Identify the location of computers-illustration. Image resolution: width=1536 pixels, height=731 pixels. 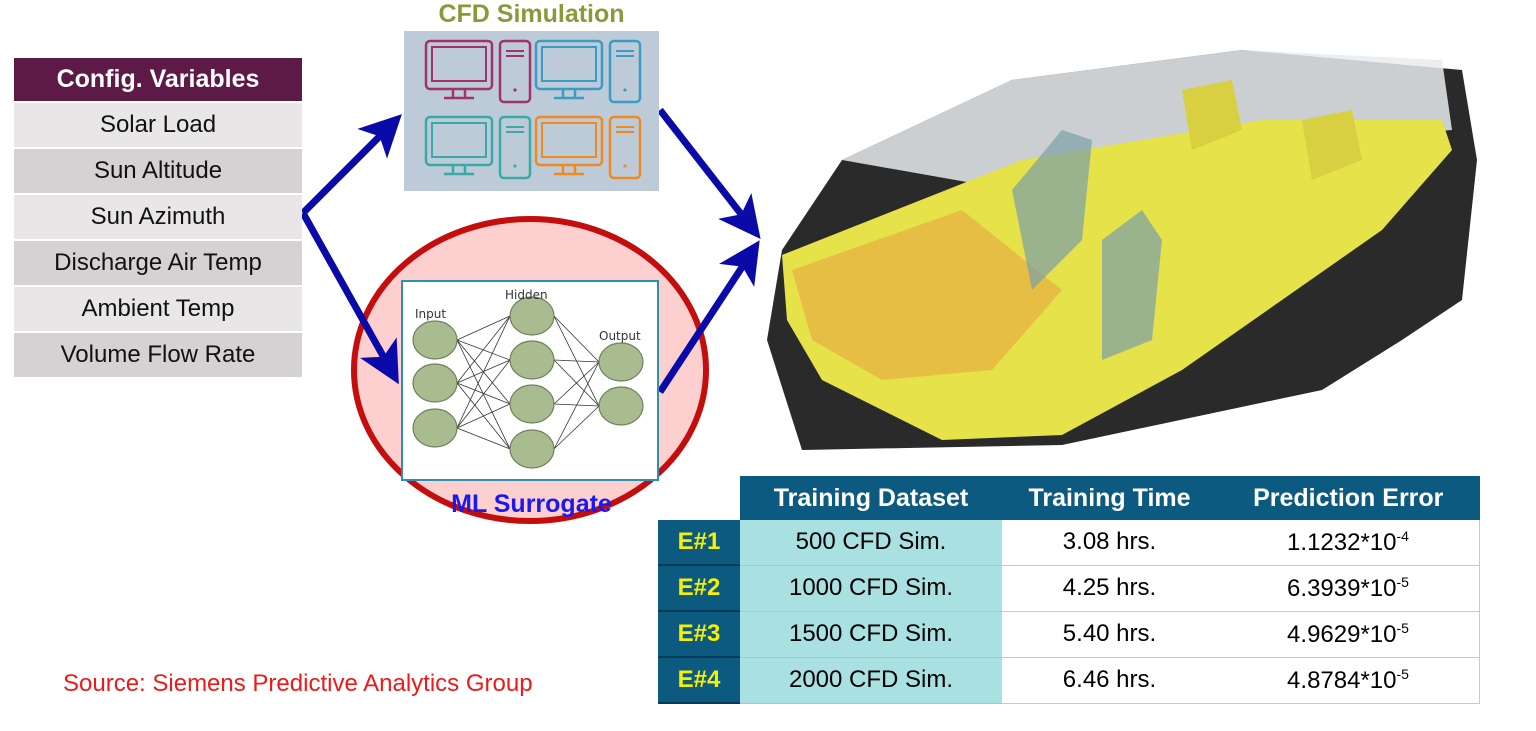
(533, 109).